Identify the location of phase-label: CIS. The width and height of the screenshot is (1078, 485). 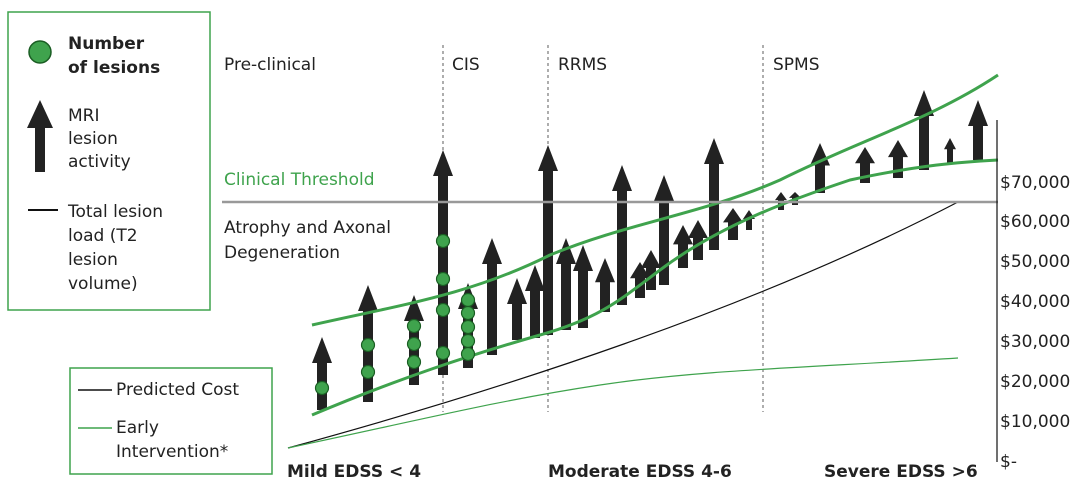
(466, 65).